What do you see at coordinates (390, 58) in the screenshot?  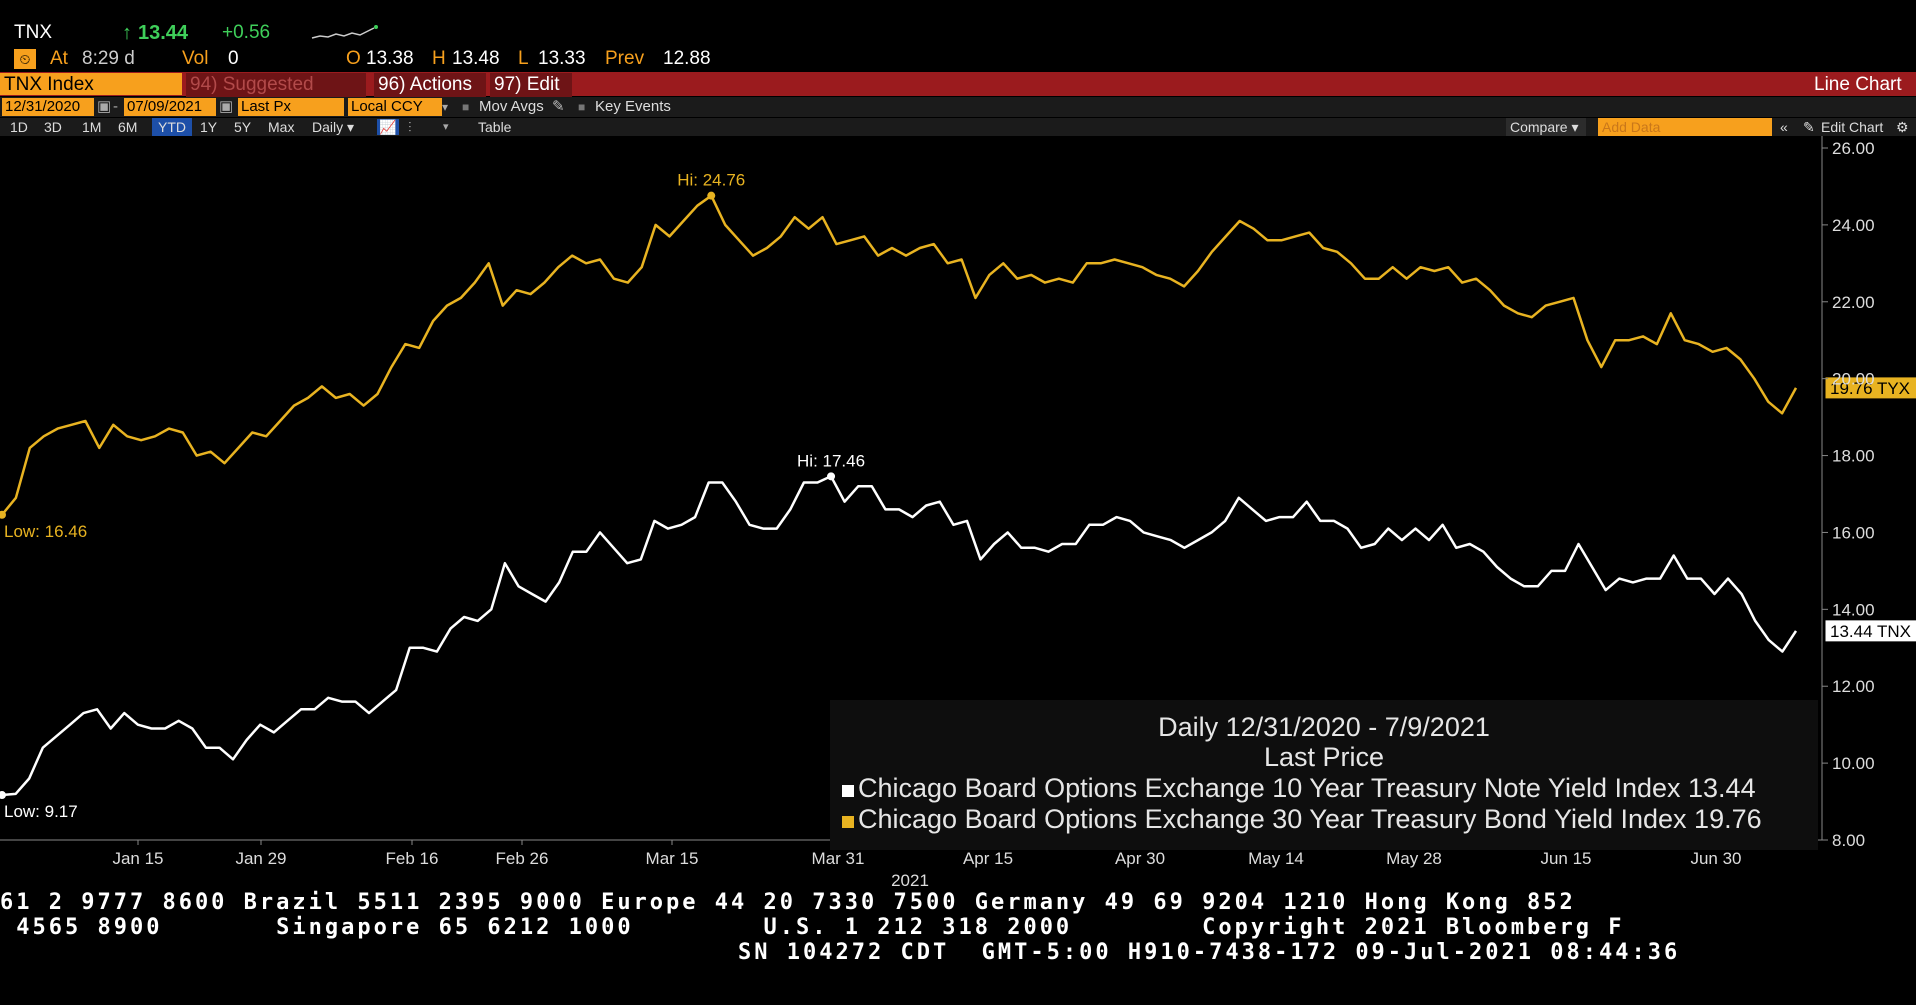 I see `open-value: 13.38` at bounding box center [390, 58].